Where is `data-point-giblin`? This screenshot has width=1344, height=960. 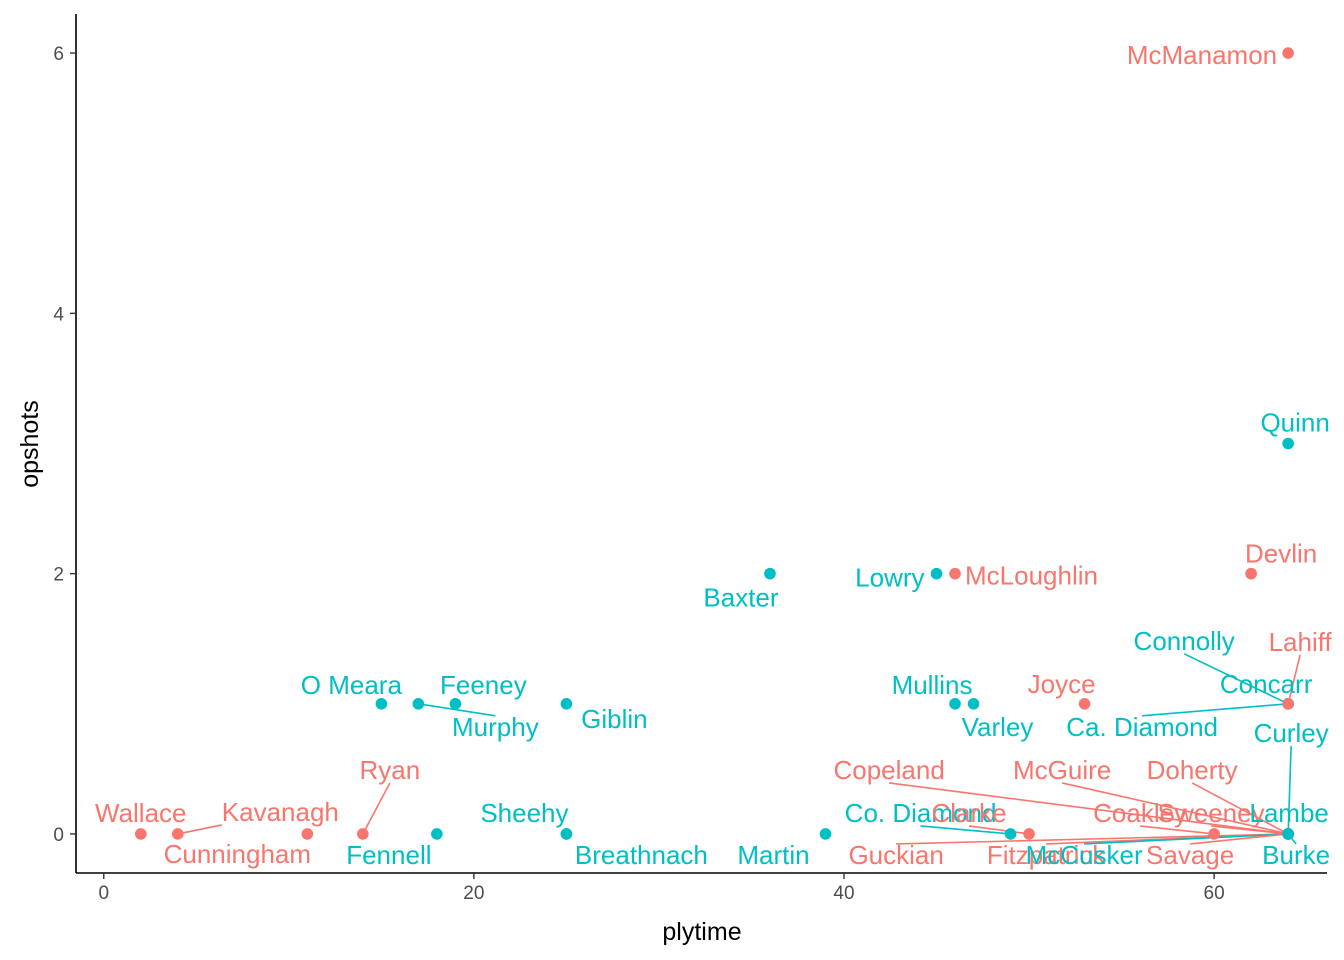
data-point-giblin is located at coordinates (566, 704).